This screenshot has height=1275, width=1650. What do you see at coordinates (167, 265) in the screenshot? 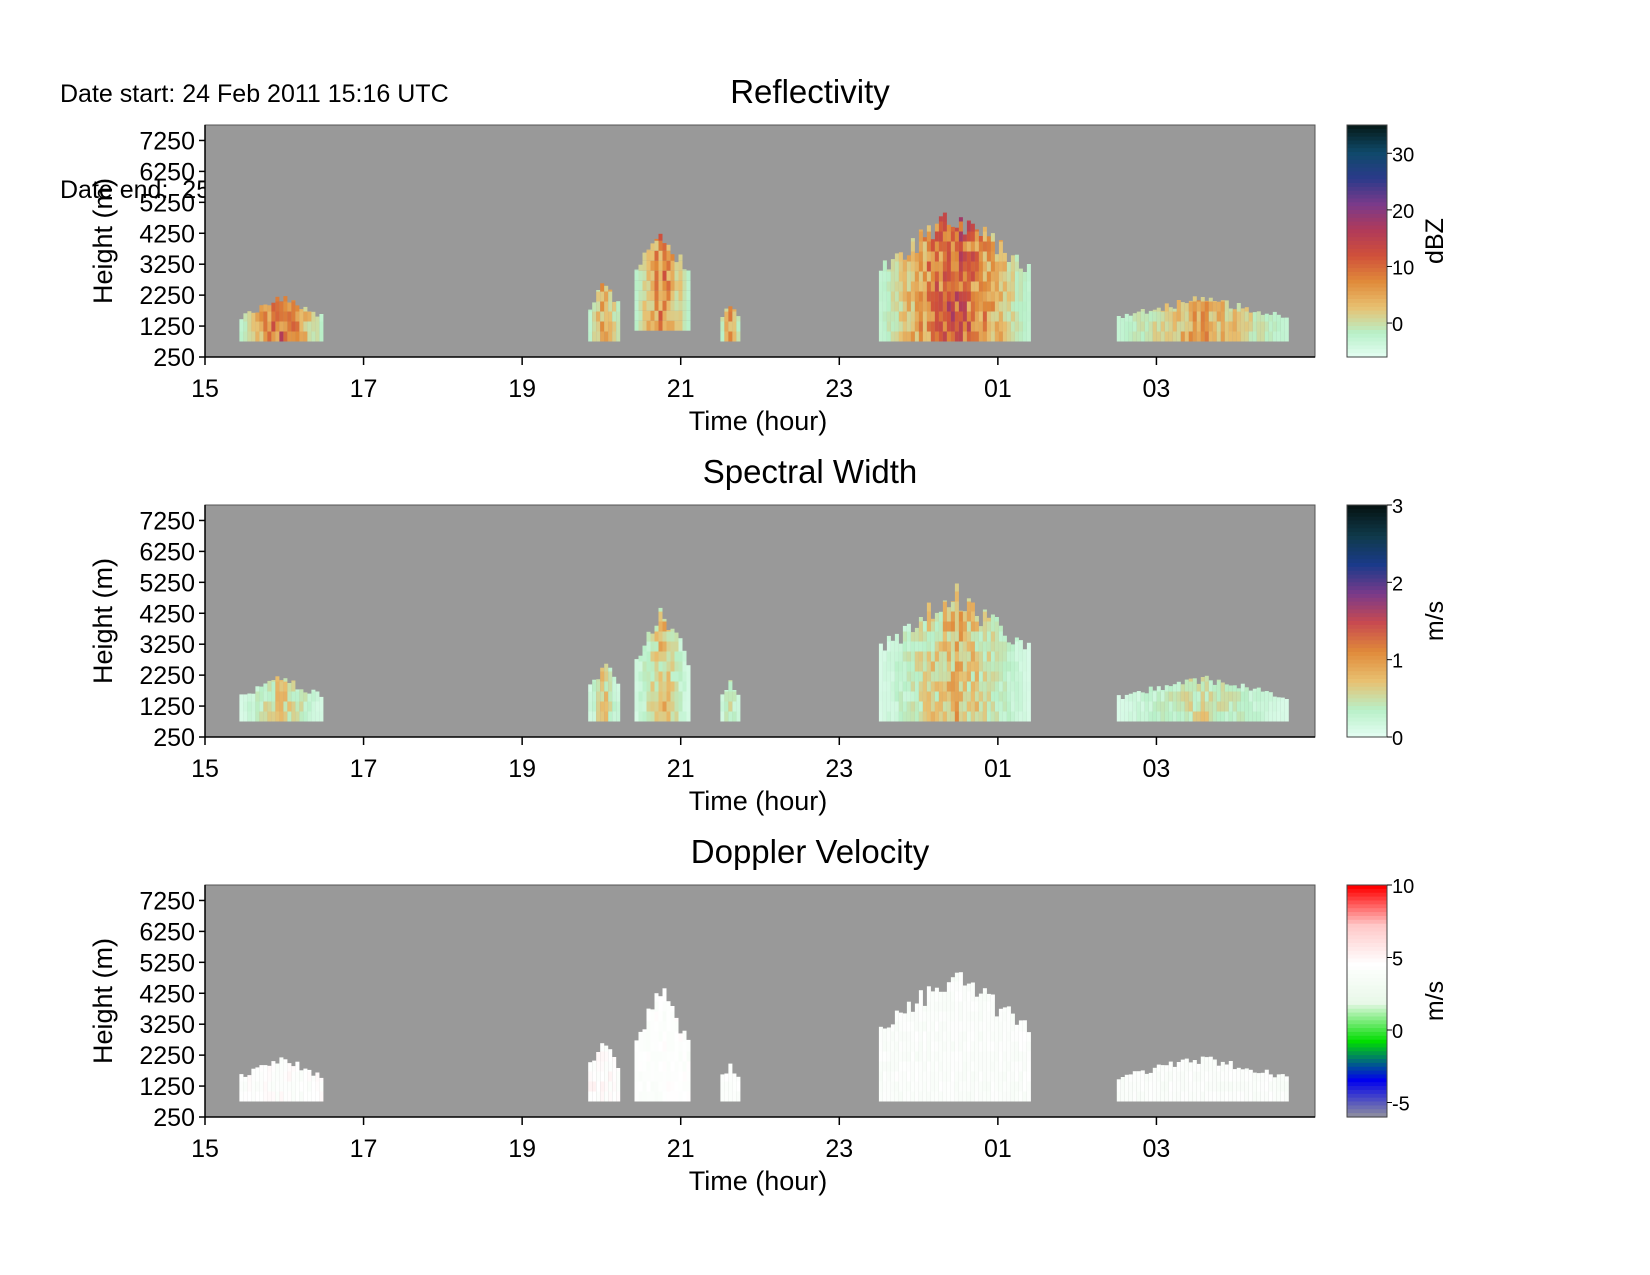
I see `y-tick-label: 3250` at bounding box center [167, 265].